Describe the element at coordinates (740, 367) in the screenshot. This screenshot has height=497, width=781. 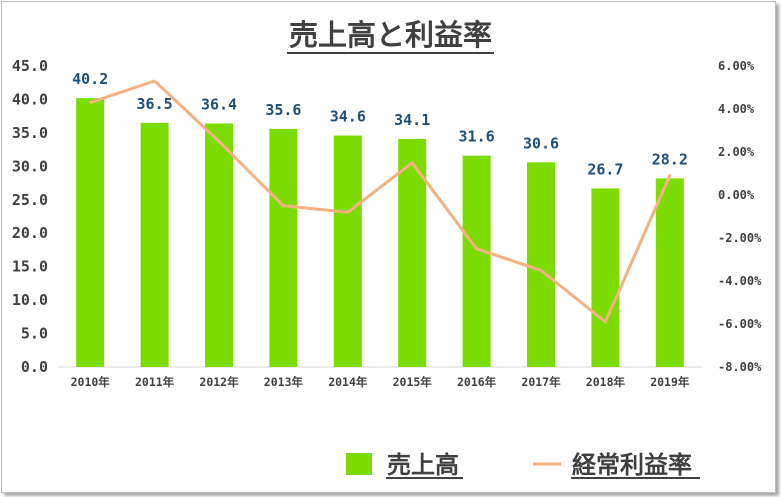
I see `y-right-tick-label: -8.00%` at that location.